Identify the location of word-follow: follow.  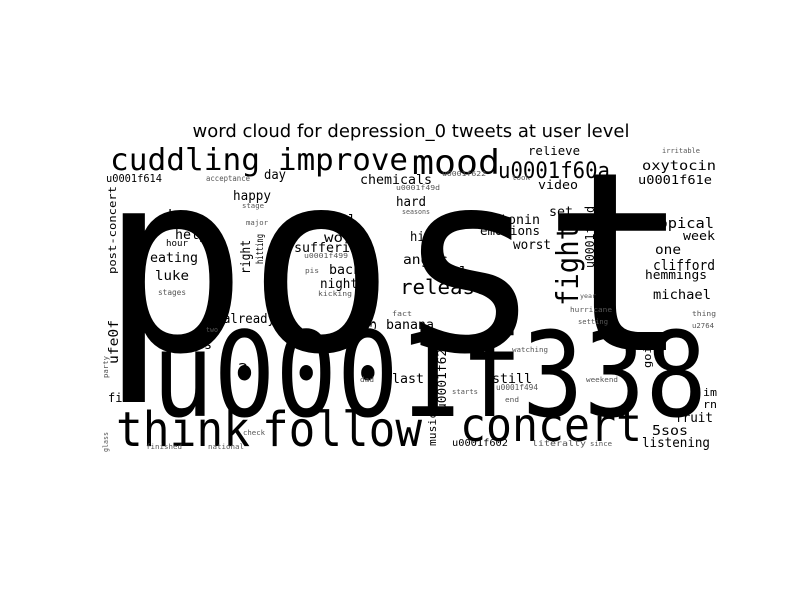
(342, 428).